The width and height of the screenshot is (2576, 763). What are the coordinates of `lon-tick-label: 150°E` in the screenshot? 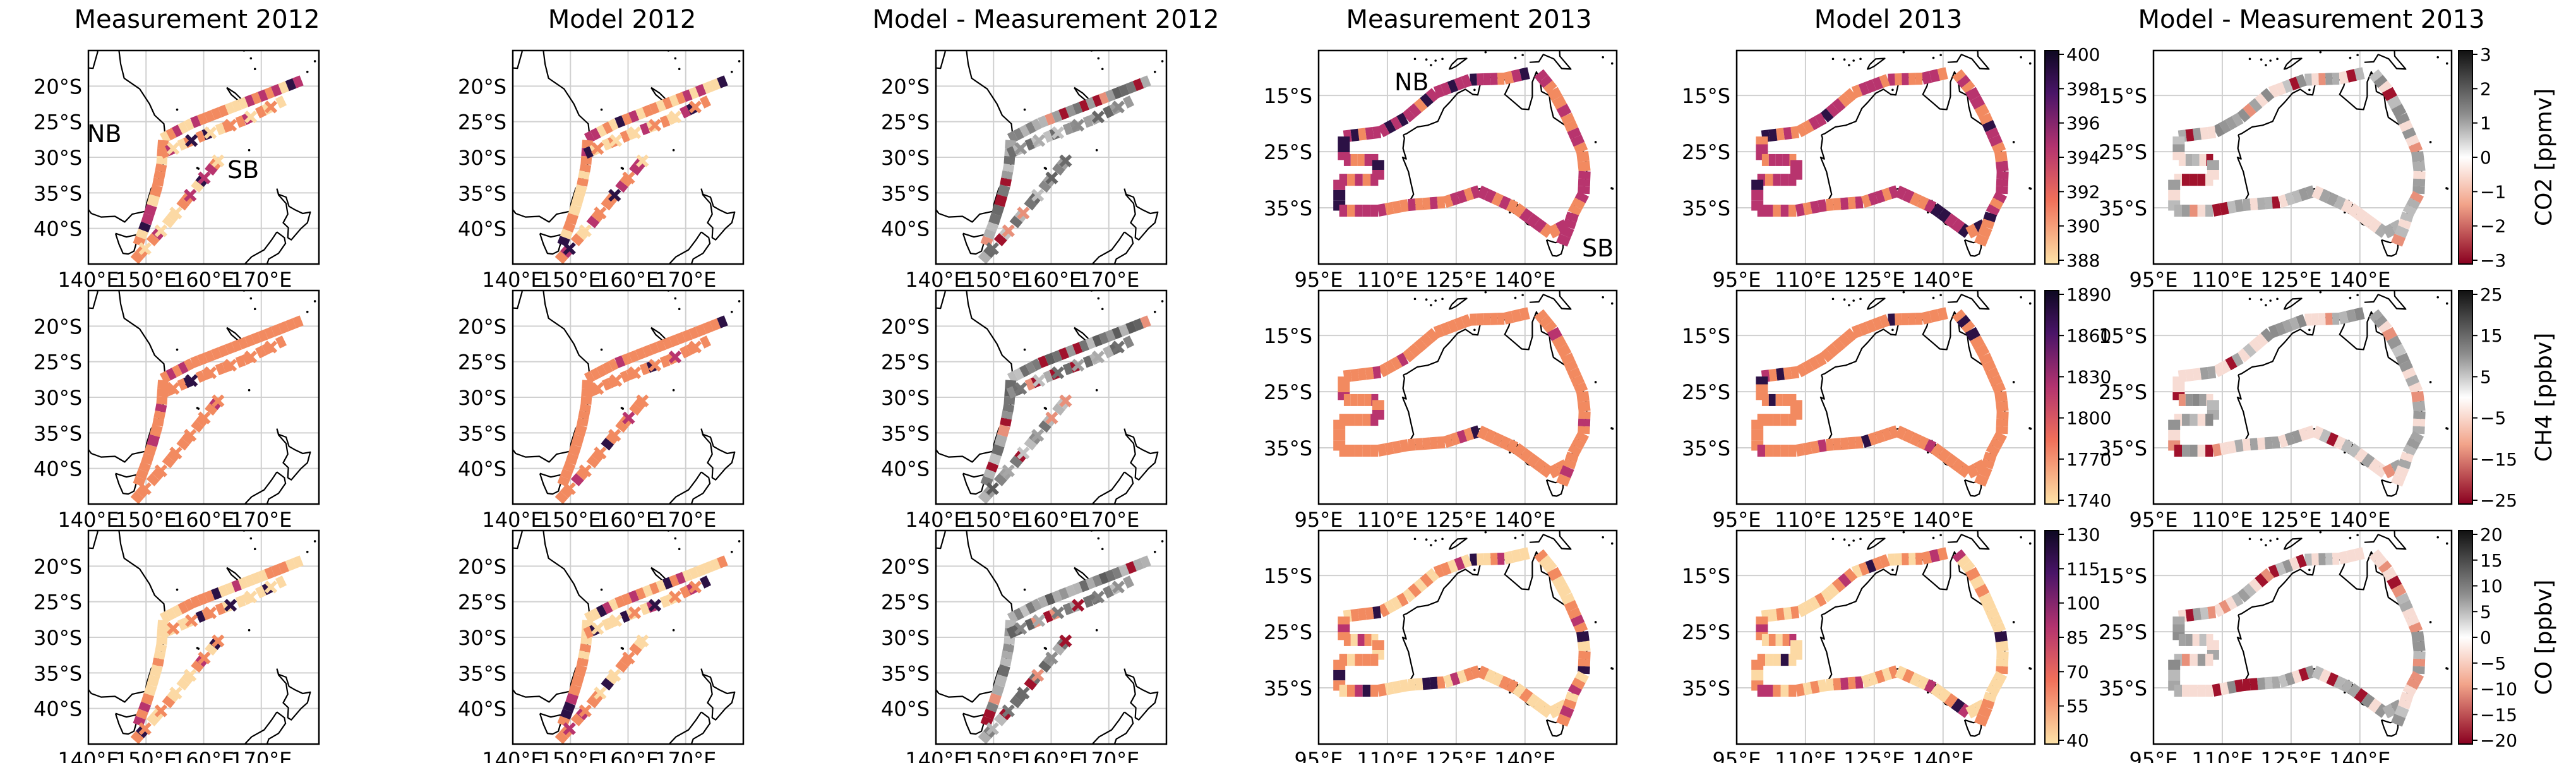 It's located at (146, 520).